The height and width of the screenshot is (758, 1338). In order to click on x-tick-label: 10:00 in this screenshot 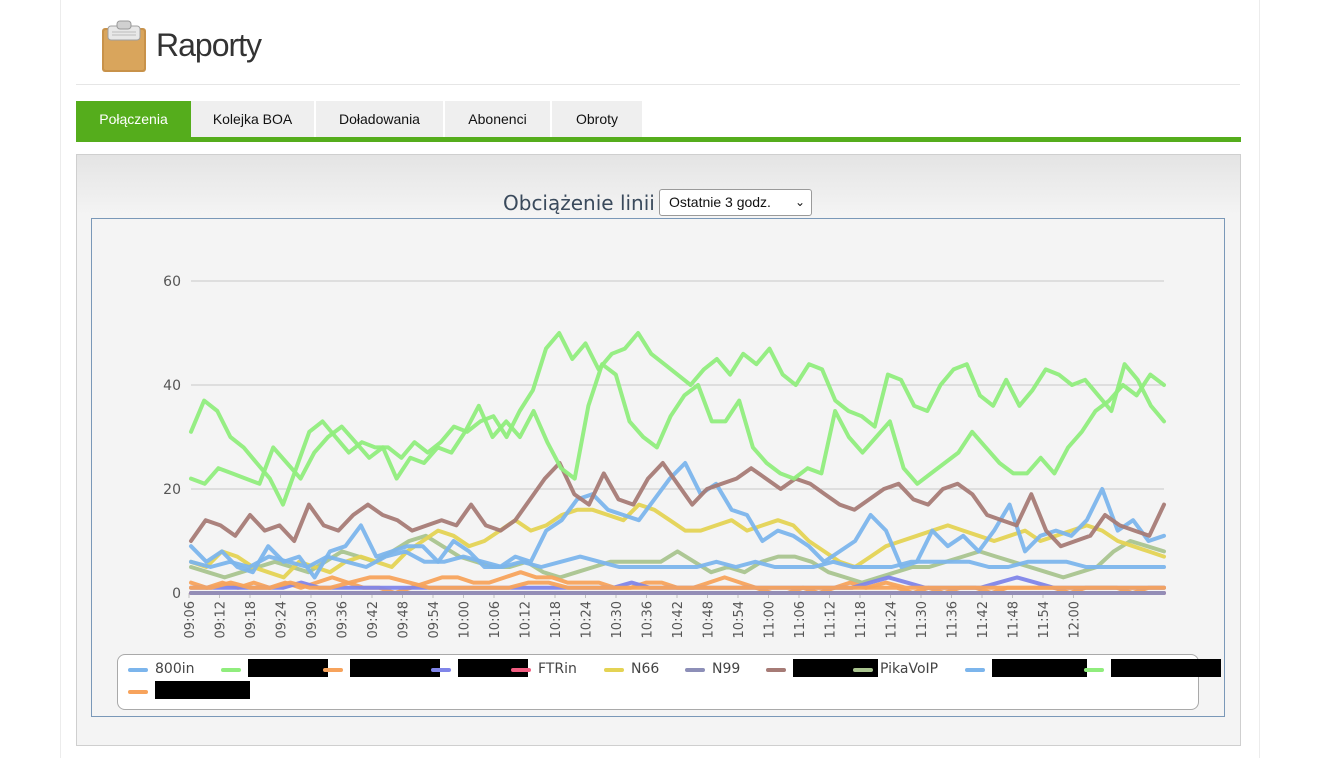, I will do `click(465, 619)`.